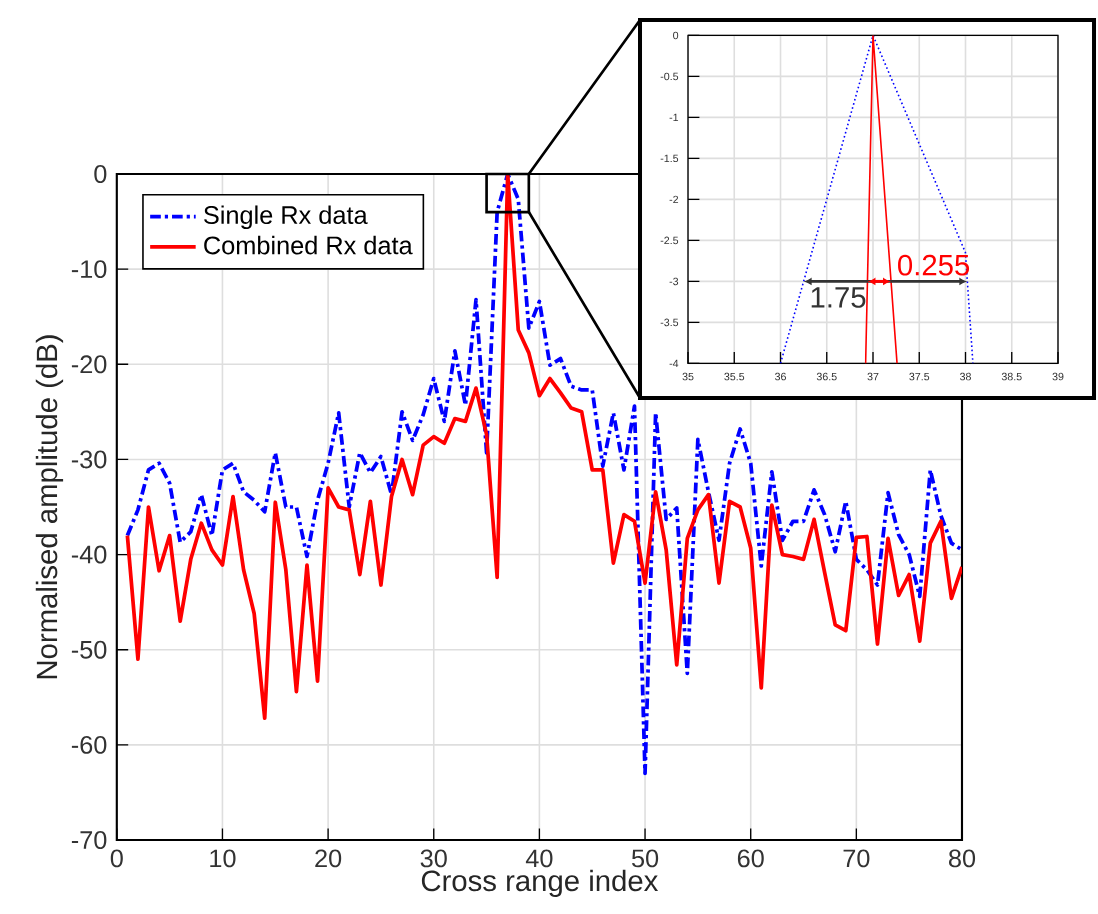 The width and height of the screenshot is (1098, 914). I want to click on legend-label: Single Rx data, so click(286, 217).